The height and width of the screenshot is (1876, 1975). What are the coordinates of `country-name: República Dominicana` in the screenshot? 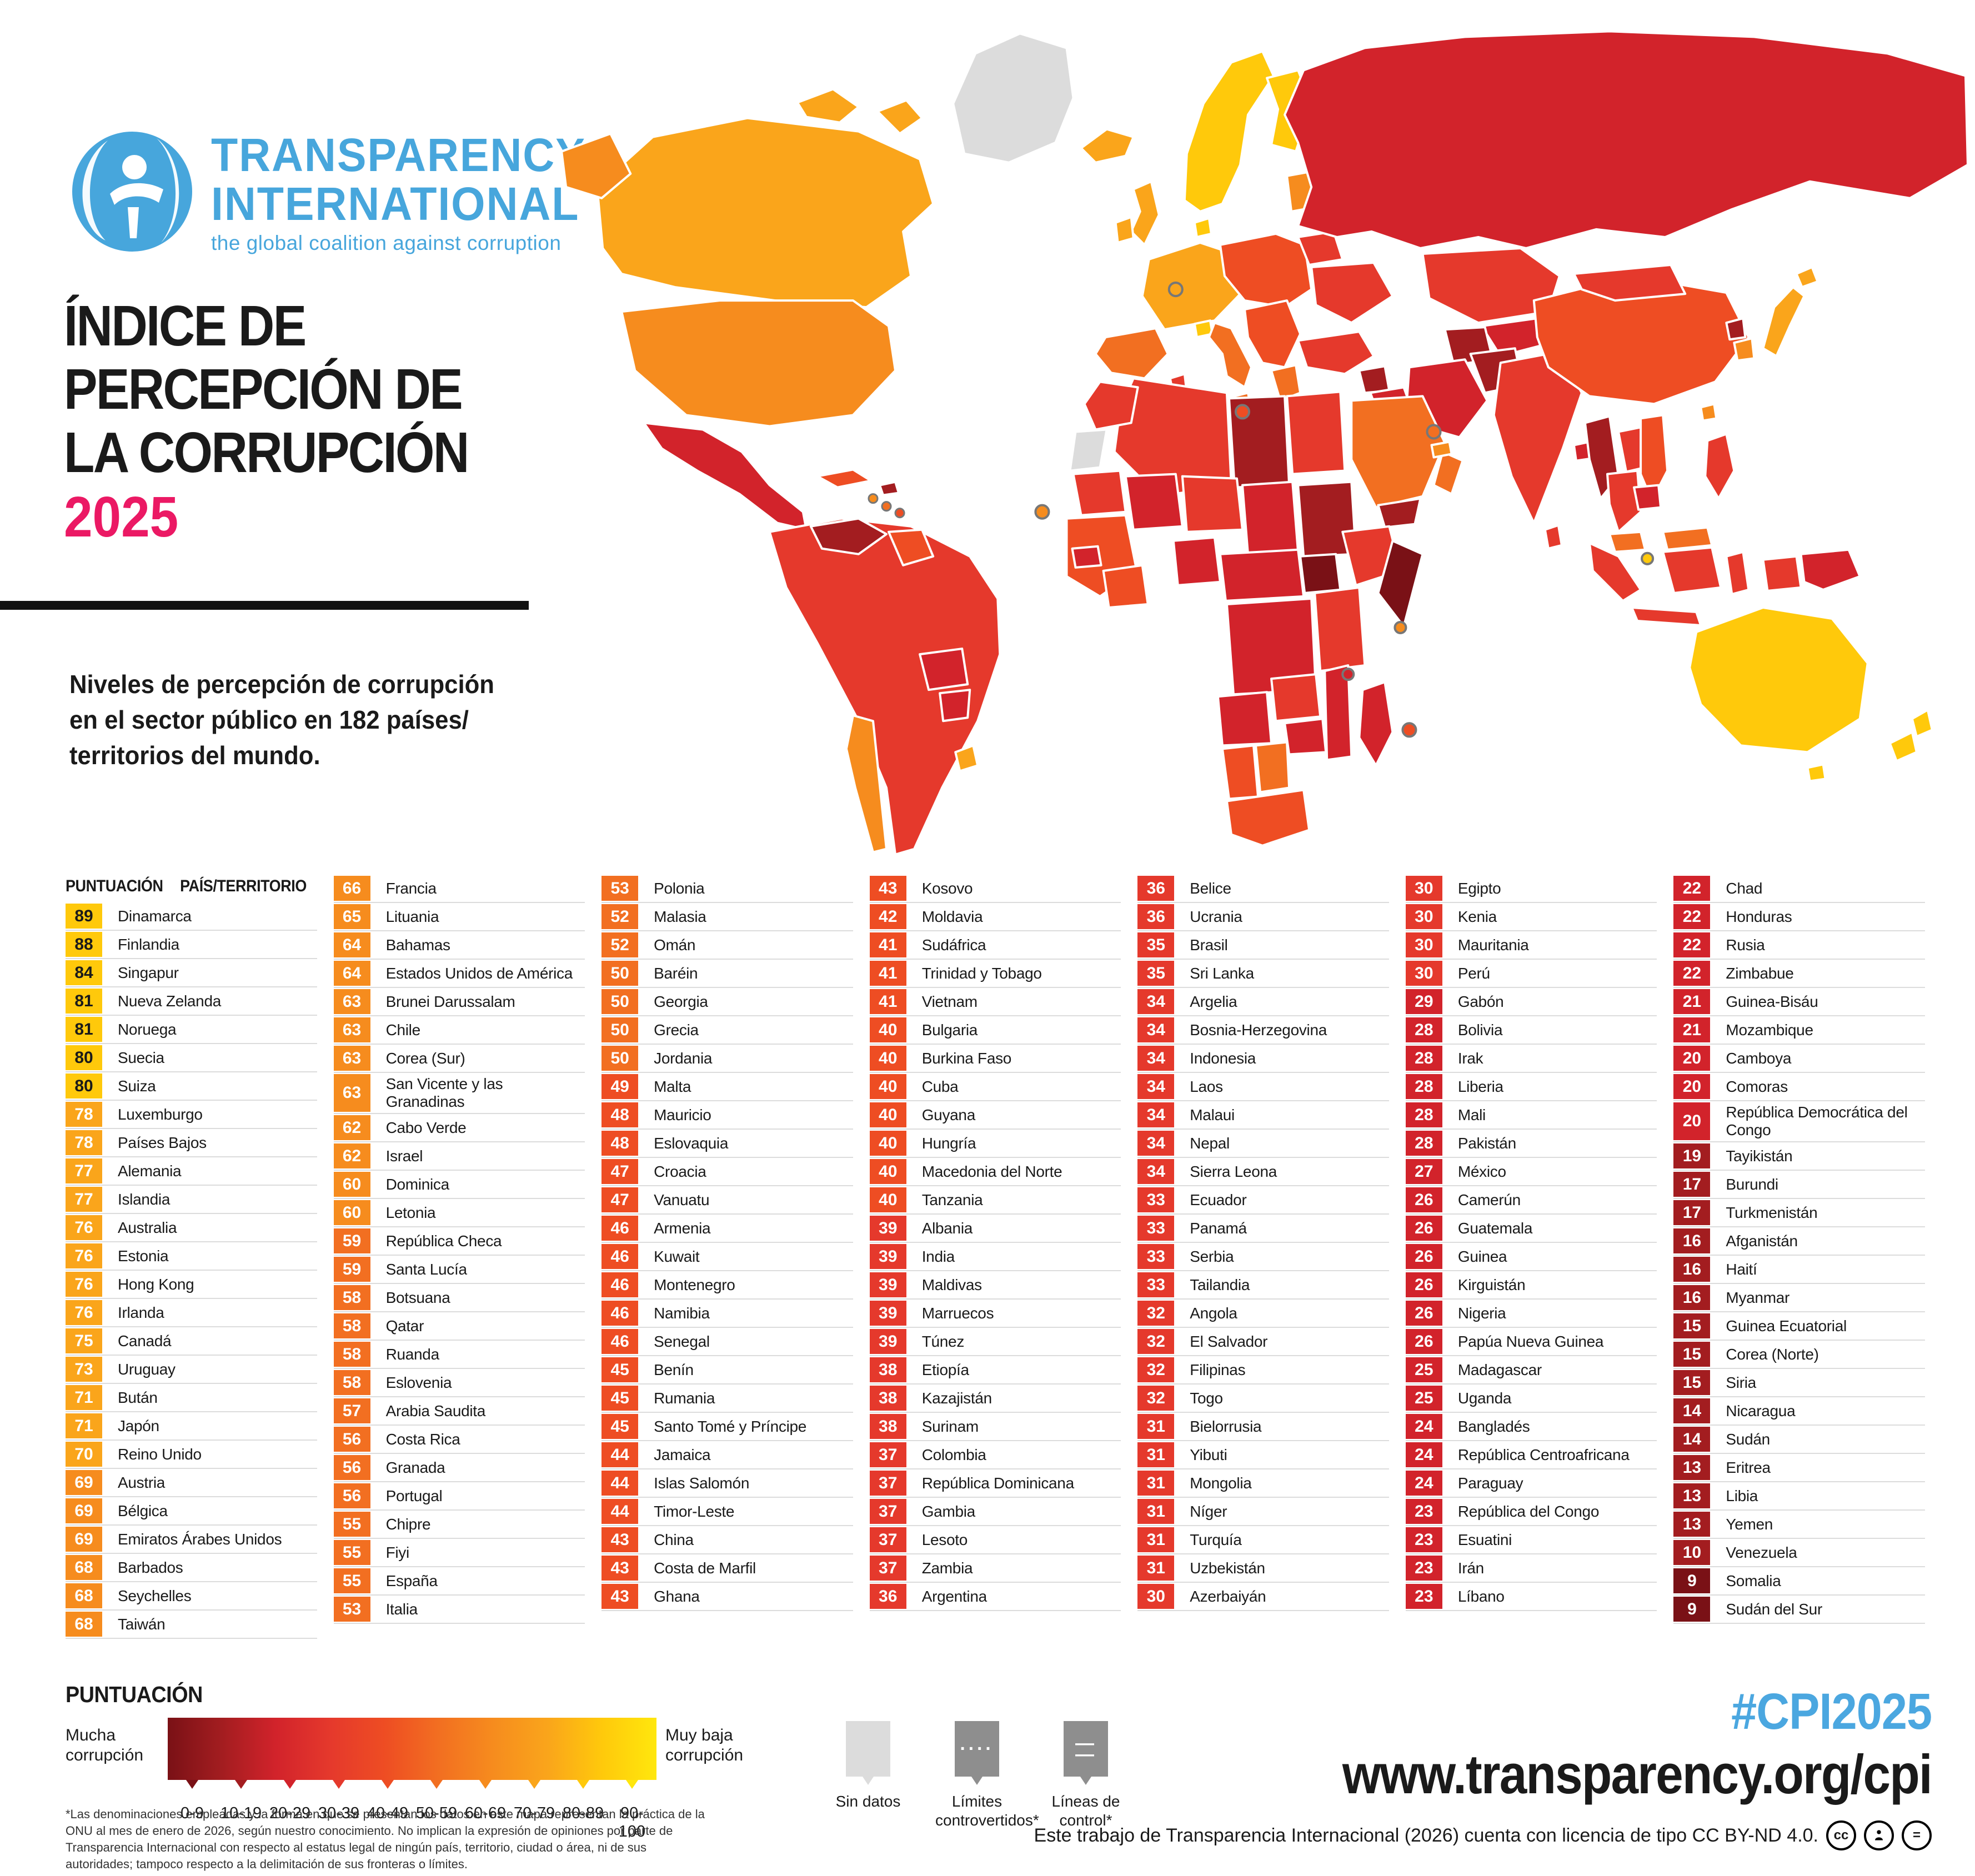 It's located at (997, 1483).